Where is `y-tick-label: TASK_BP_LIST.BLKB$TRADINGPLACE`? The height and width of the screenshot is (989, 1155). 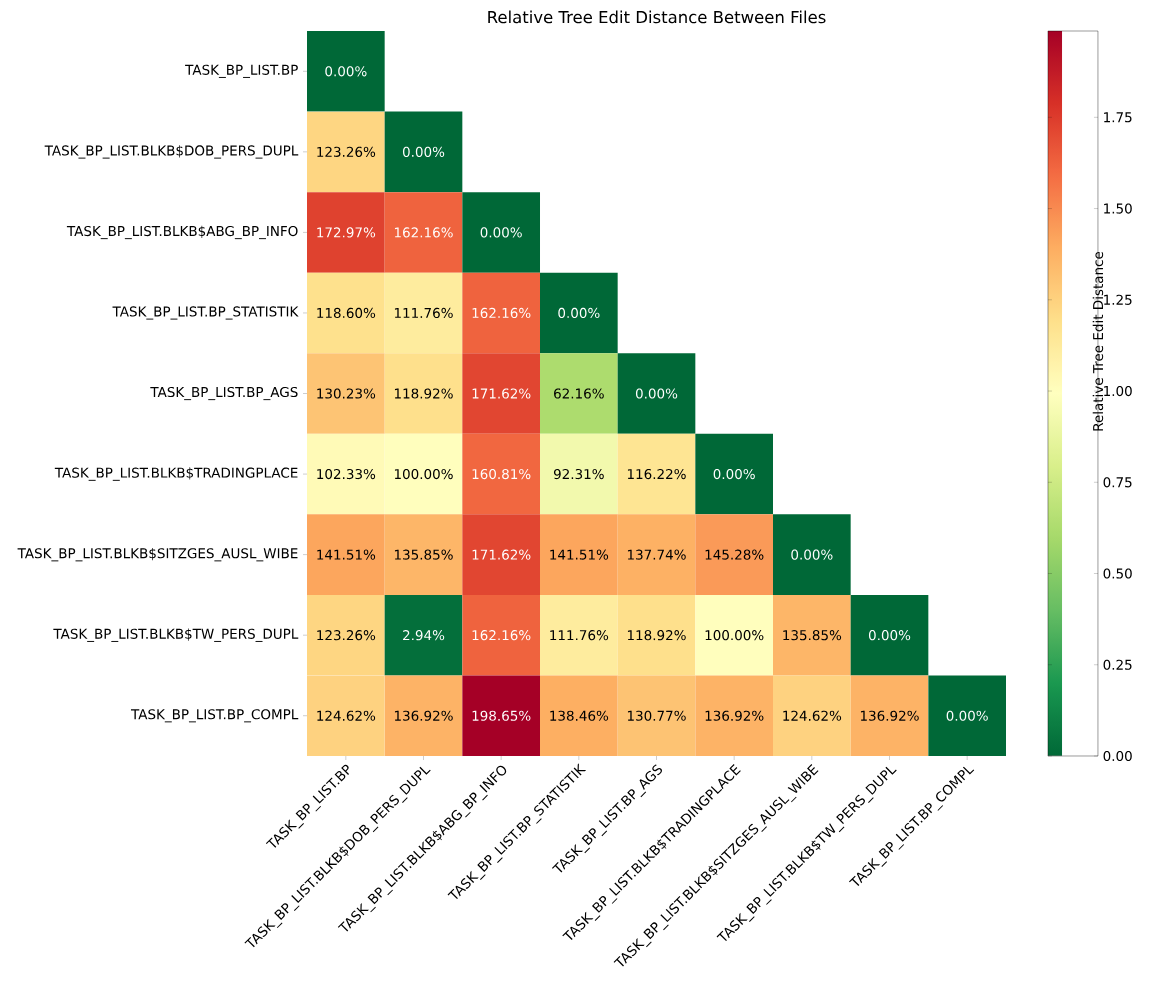 y-tick-label: TASK_BP_LIST.BLKB$TRADINGPLACE is located at coordinates (176, 474).